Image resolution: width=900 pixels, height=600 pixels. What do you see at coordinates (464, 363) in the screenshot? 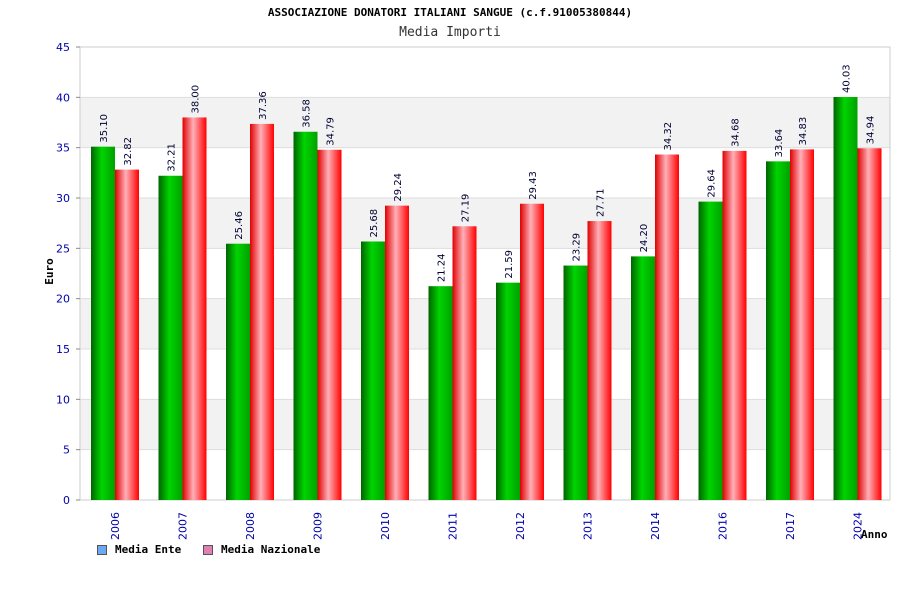
I see `bar-media-nazionale-2011` at bounding box center [464, 363].